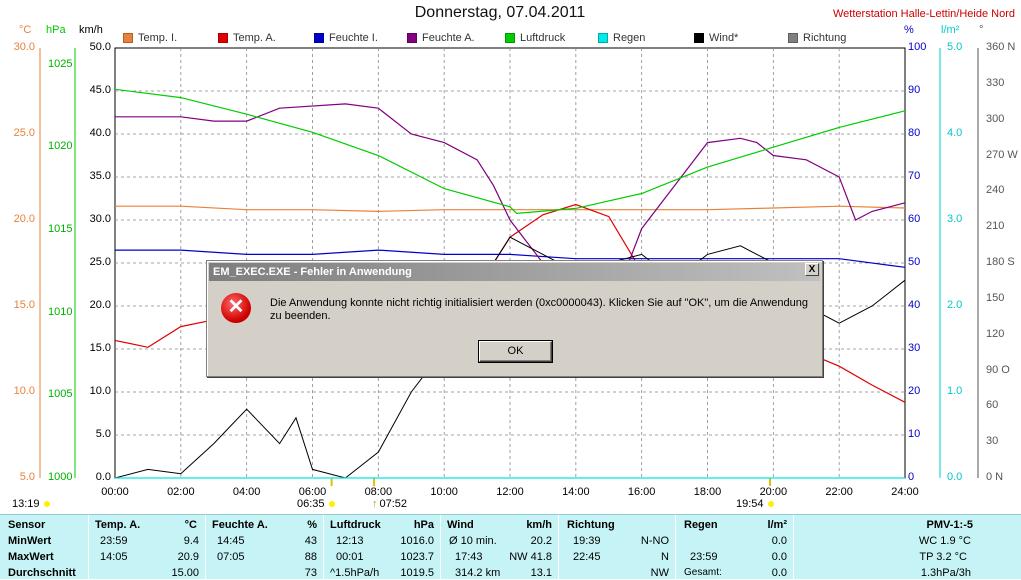 The image size is (1021, 580). I want to click on humidity-tick: 40, so click(914, 305).